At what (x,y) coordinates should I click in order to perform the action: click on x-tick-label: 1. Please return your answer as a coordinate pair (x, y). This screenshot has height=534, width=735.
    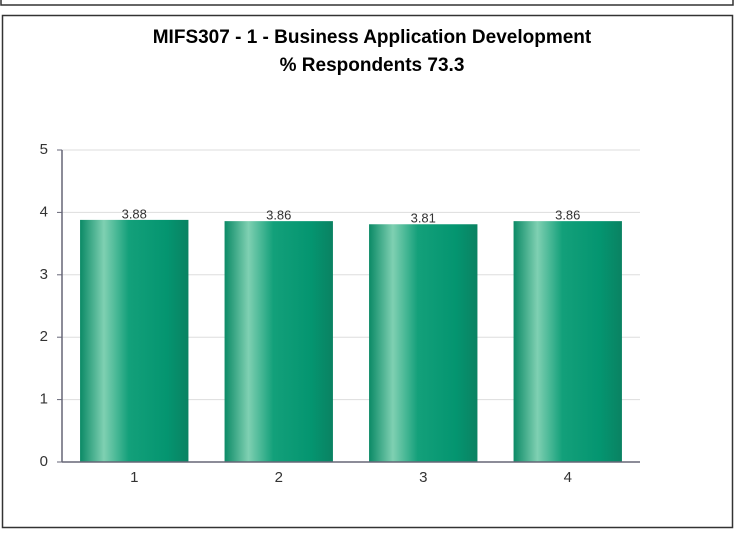
    Looking at the image, I should click on (134, 477).